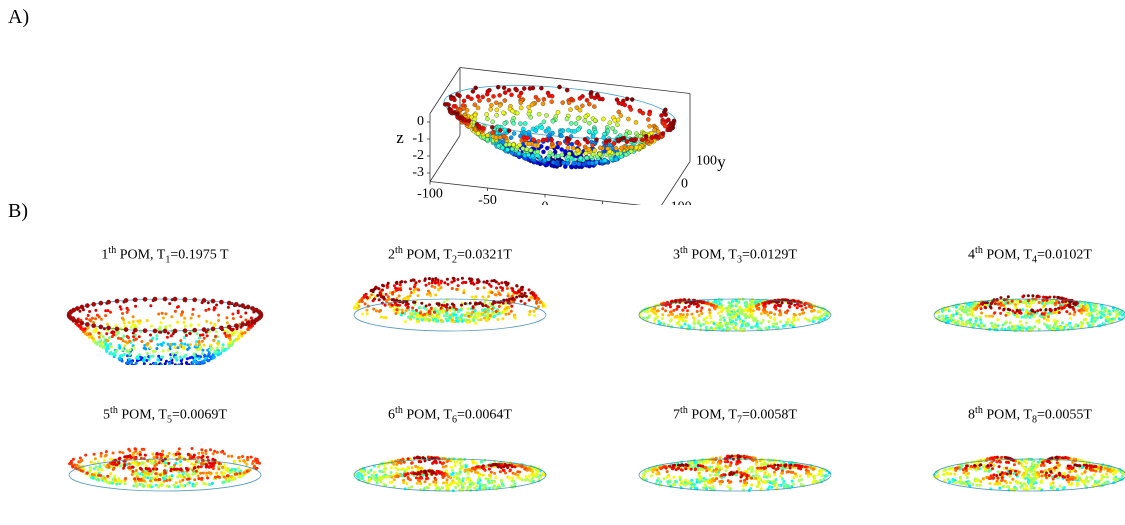 The image size is (1125, 525). What do you see at coordinates (165, 415) in the screenshot?
I see `pom-title: 5th POM, T5=0.0069T` at bounding box center [165, 415].